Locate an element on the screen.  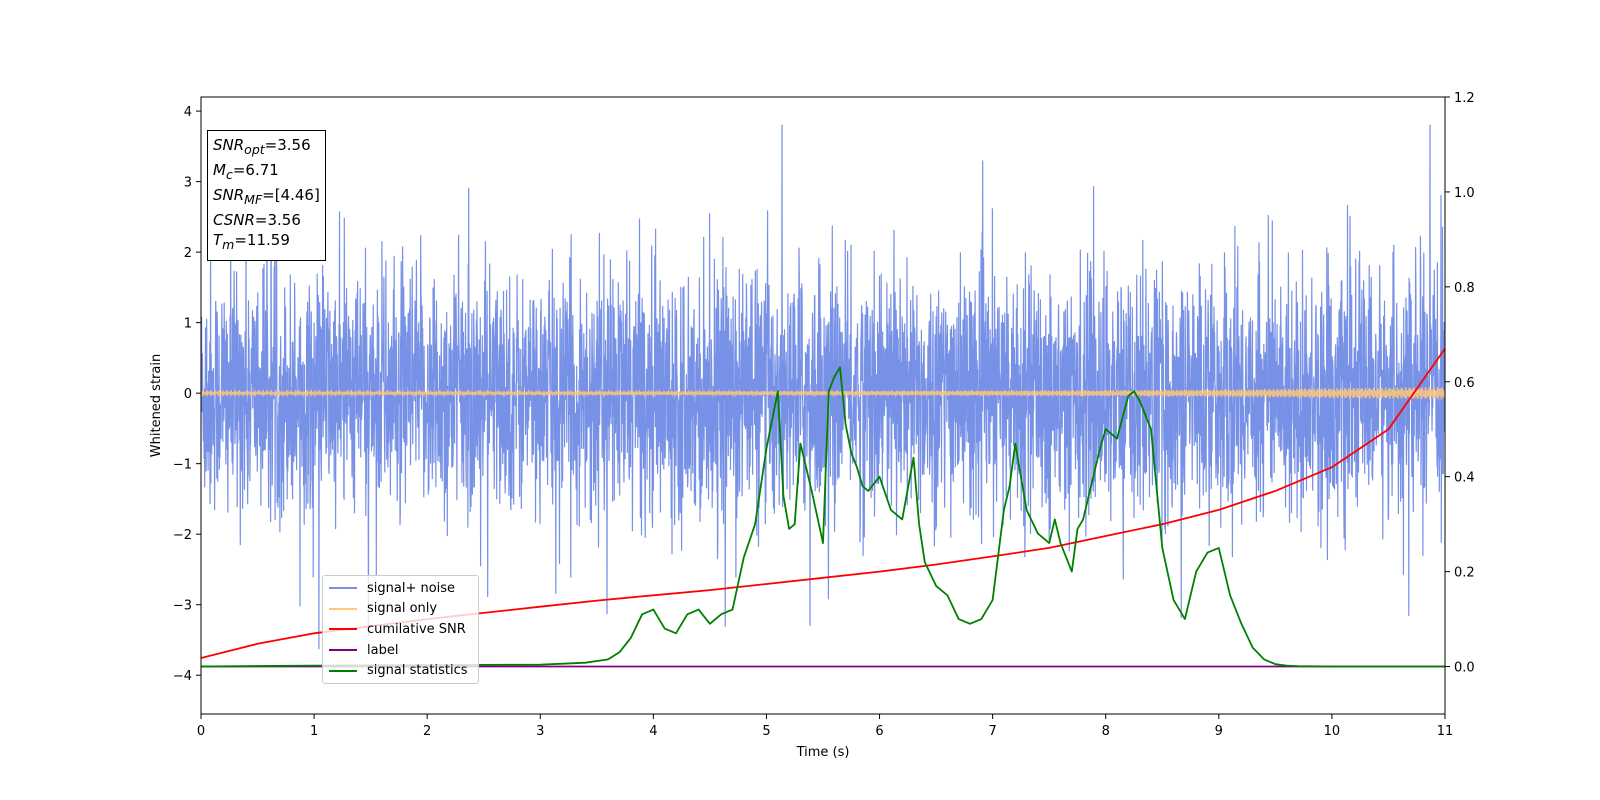
y-right-tick-label: 0.2 is located at coordinates (1464, 573).